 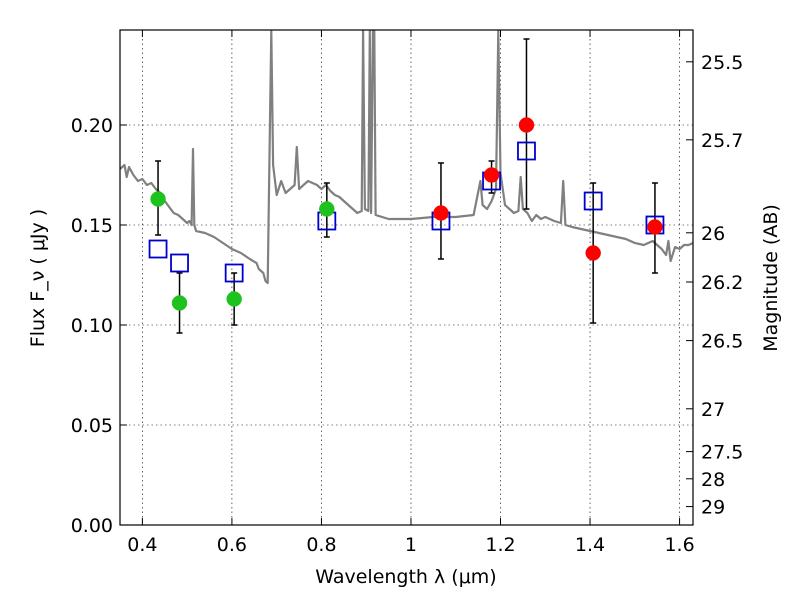 I want to click on x-tick-label: 1.2, so click(x=500, y=545).